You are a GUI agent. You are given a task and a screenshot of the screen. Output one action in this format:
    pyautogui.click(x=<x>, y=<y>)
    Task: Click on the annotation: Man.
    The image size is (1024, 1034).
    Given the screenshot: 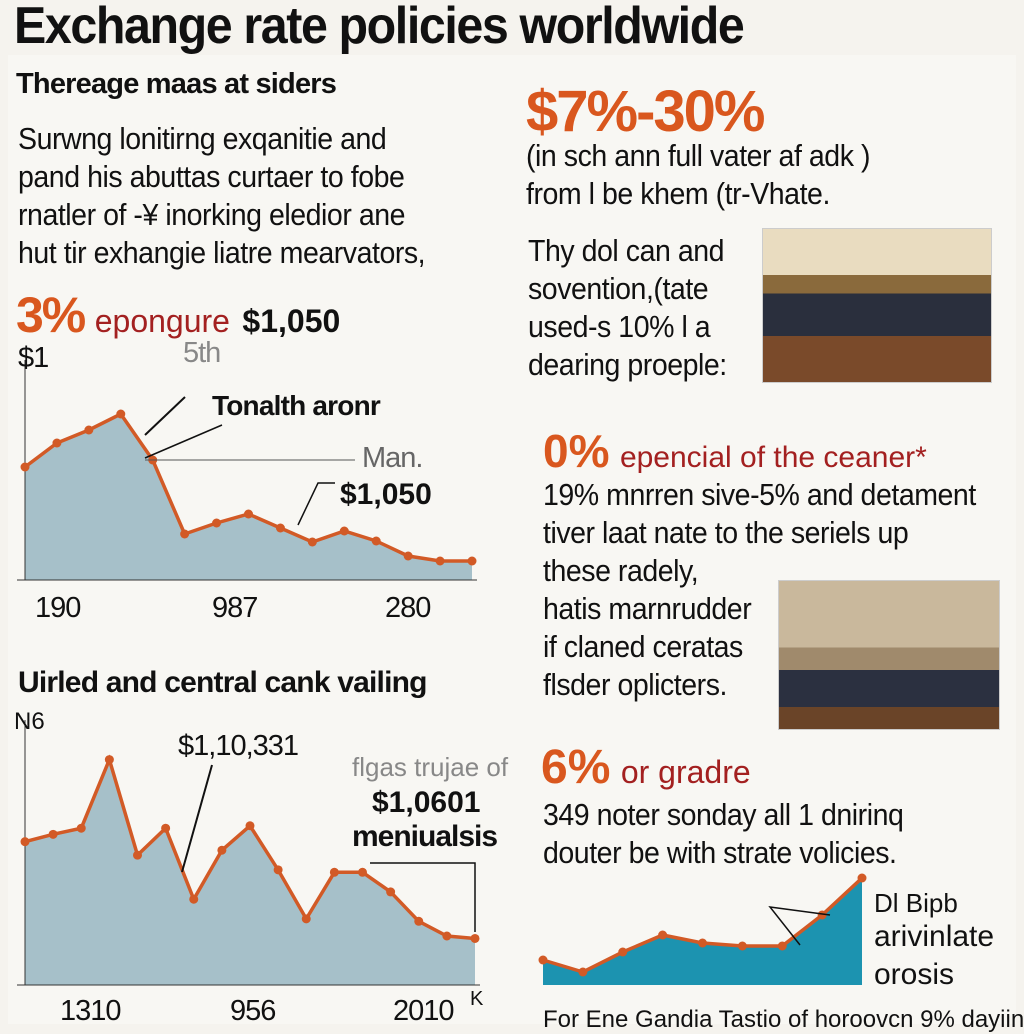 What is the action you would take?
    pyautogui.click(x=392, y=458)
    